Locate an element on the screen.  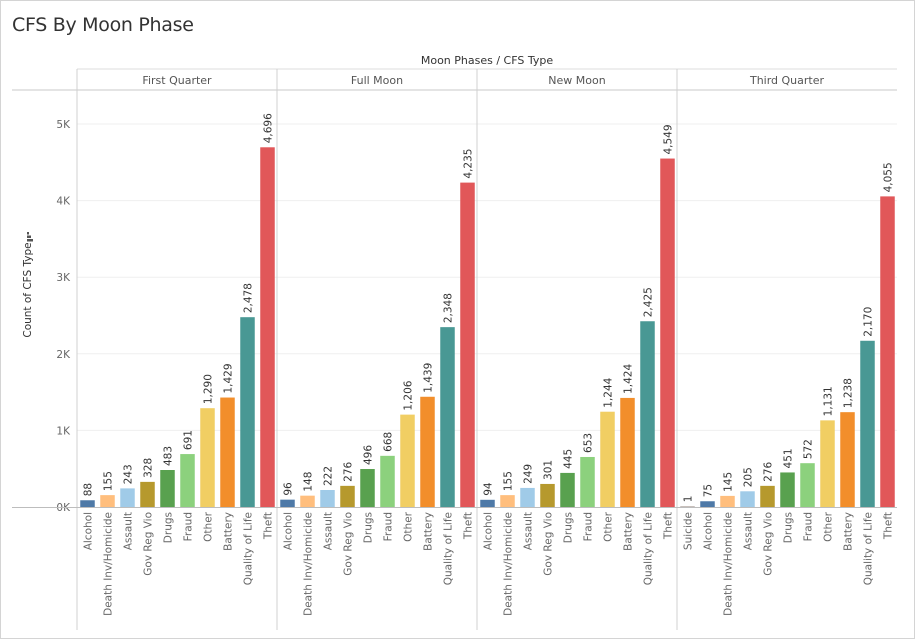
data-label: 2,348 is located at coordinates (449, 308).